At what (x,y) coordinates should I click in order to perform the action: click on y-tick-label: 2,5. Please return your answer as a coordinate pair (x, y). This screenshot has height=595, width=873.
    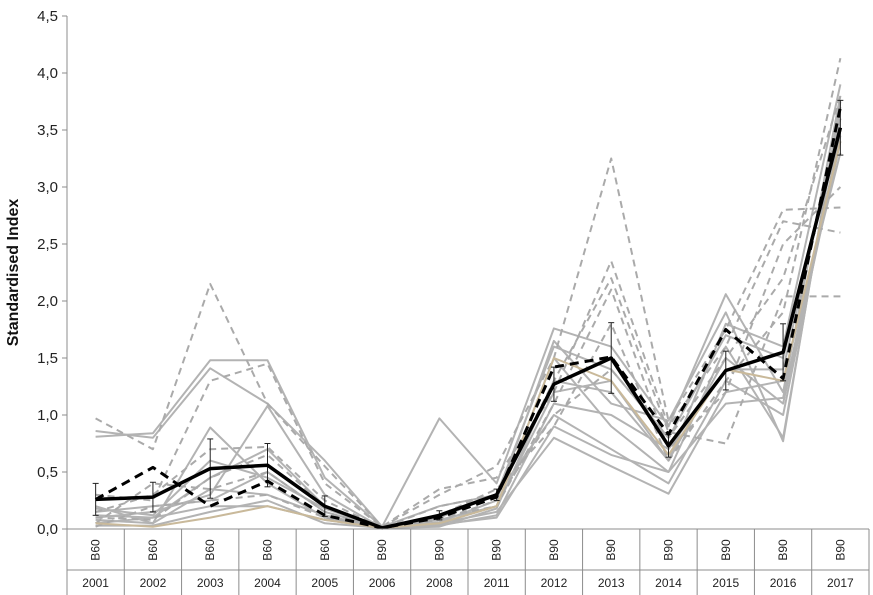
    Looking at the image, I should click on (47, 244).